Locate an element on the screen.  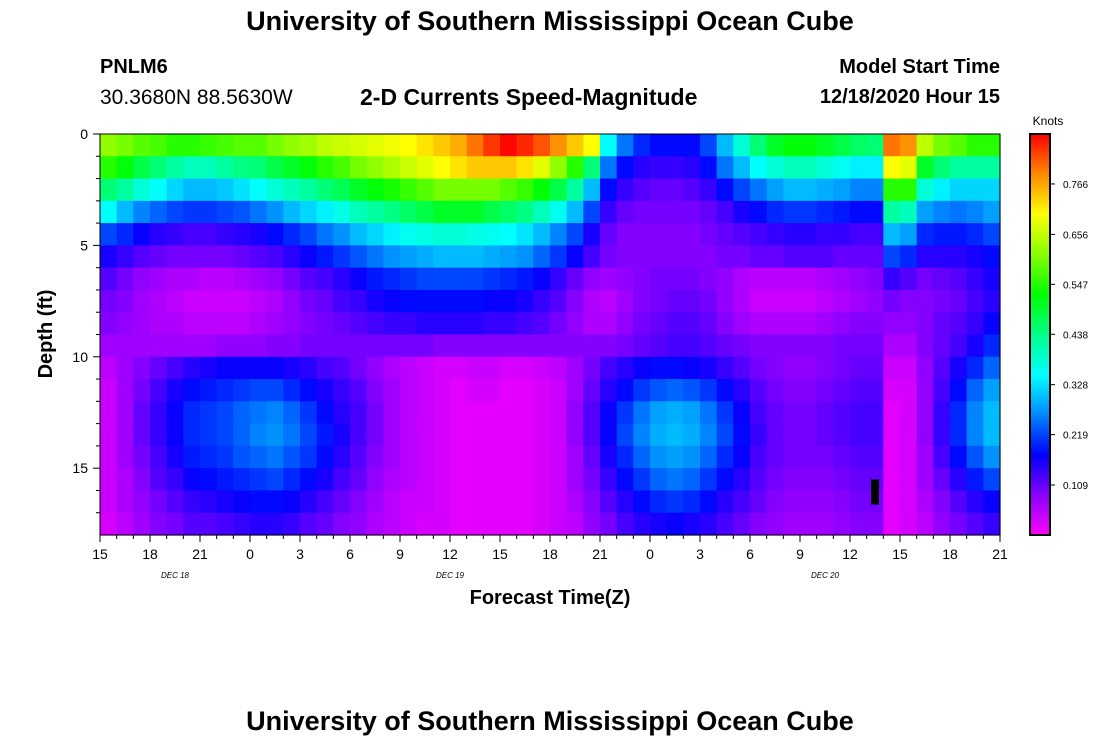
x-tick-label: 0 is located at coordinates (650, 554).